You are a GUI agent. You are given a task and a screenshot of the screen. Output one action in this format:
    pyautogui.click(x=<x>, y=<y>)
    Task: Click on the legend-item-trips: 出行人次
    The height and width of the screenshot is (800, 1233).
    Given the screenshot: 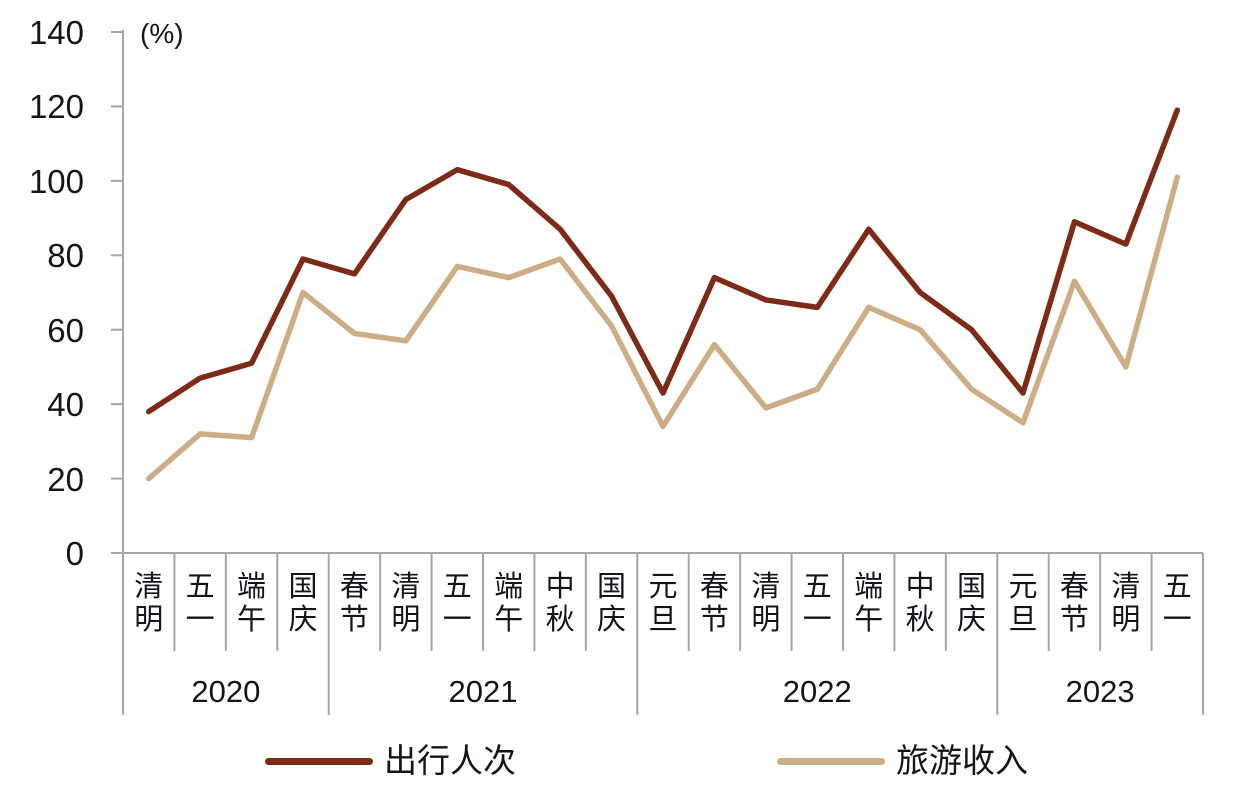 What is the action you would take?
    pyautogui.click(x=390, y=761)
    